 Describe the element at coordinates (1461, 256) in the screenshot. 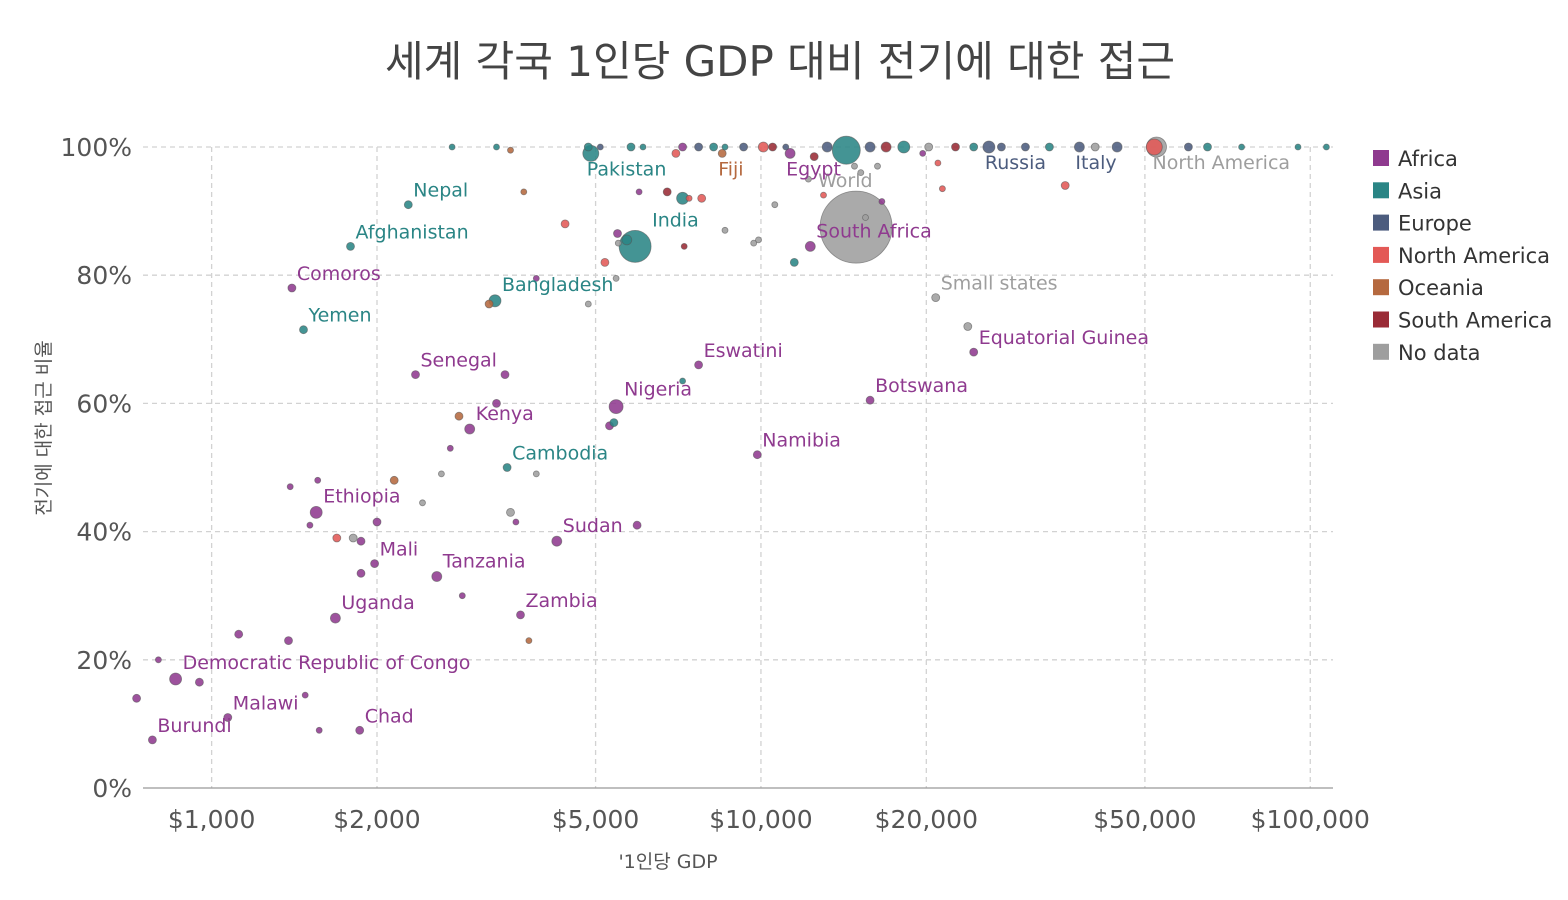

I see `legend-item-namerica: North America` at that location.